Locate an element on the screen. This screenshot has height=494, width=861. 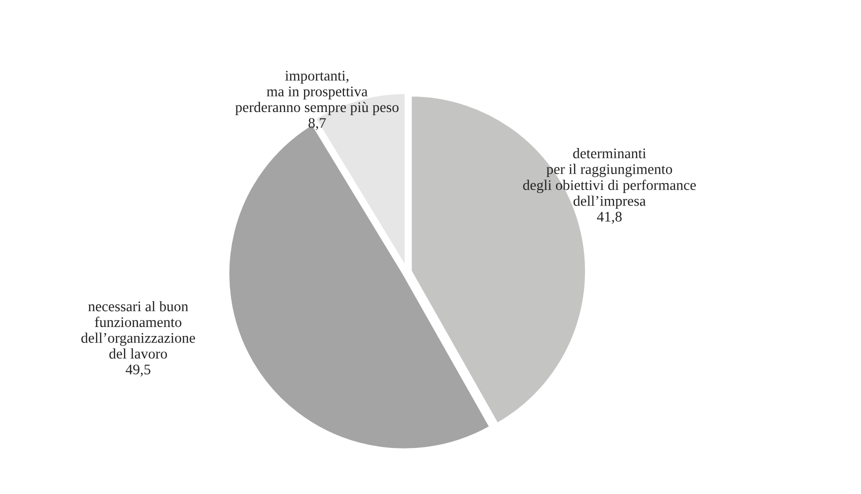
data-label: 8,7 is located at coordinates (317, 124).